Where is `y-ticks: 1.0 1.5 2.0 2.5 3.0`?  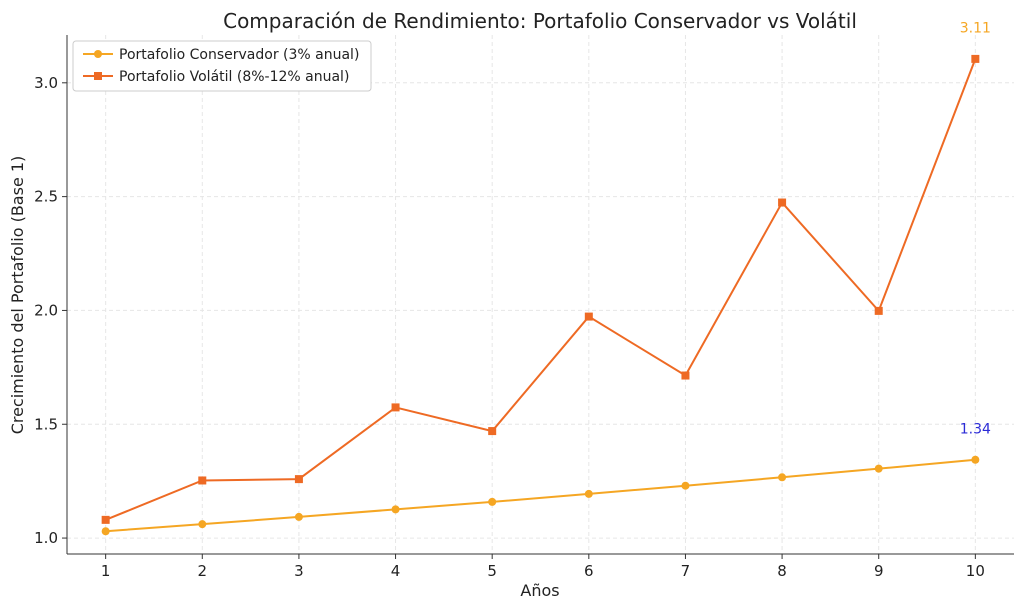
y-ticks: 1.0 1.5 2.0 2.5 3.0 is located at coordinates (50, 310).